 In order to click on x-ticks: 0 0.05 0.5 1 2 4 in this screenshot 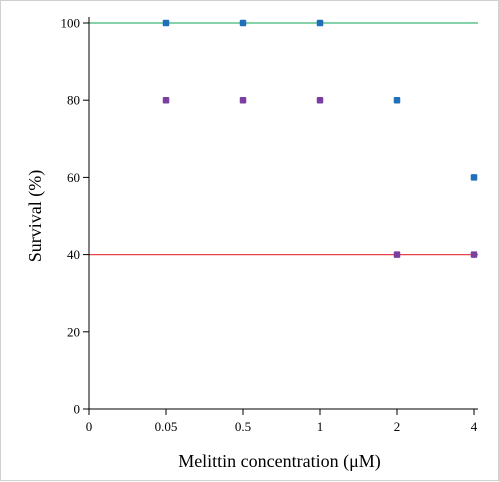, I will do `click(282, 421)`.